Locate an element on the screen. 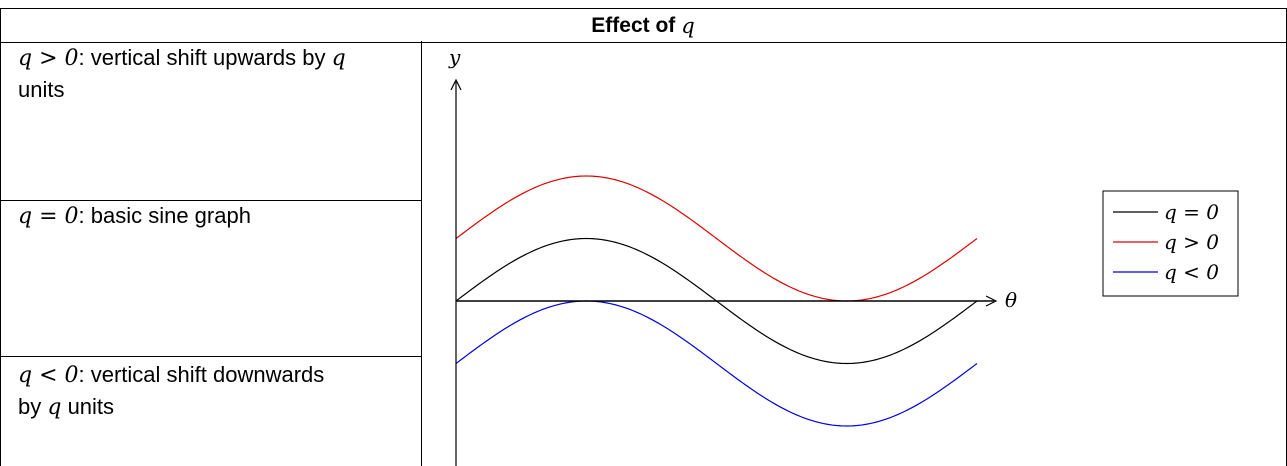 This screenshot has width=1287, height=466. row-tail-variable-visible: q is located at coordinates (54, 407).